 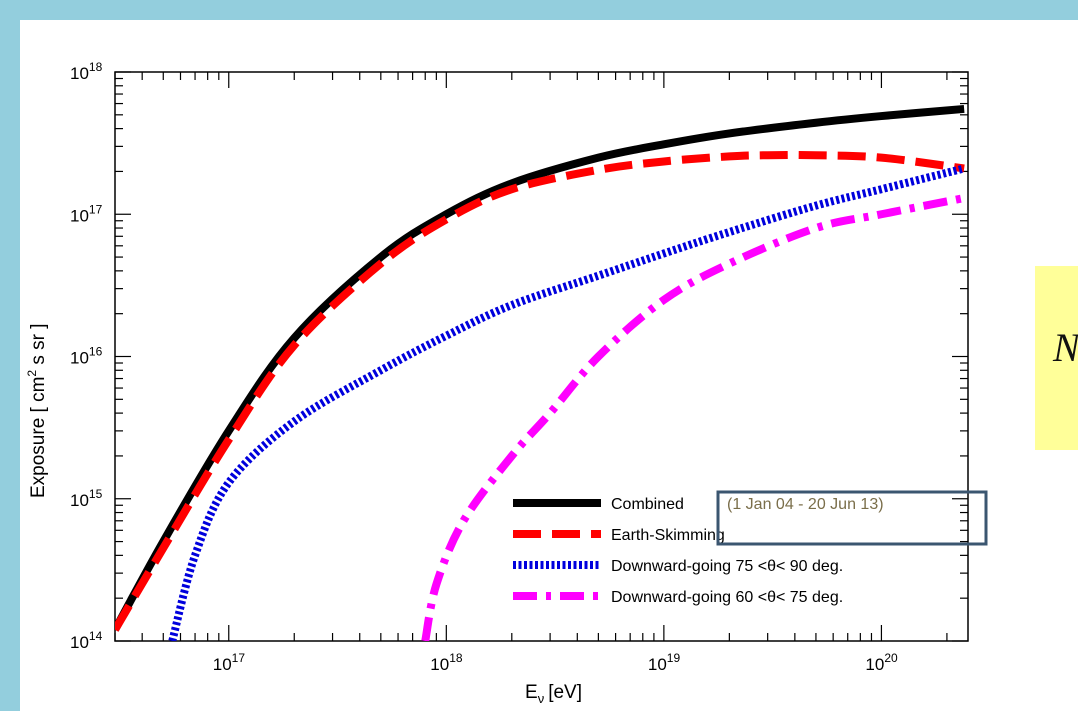 I want to click on x-axis-label-main: E, so click(x=531, y=692).